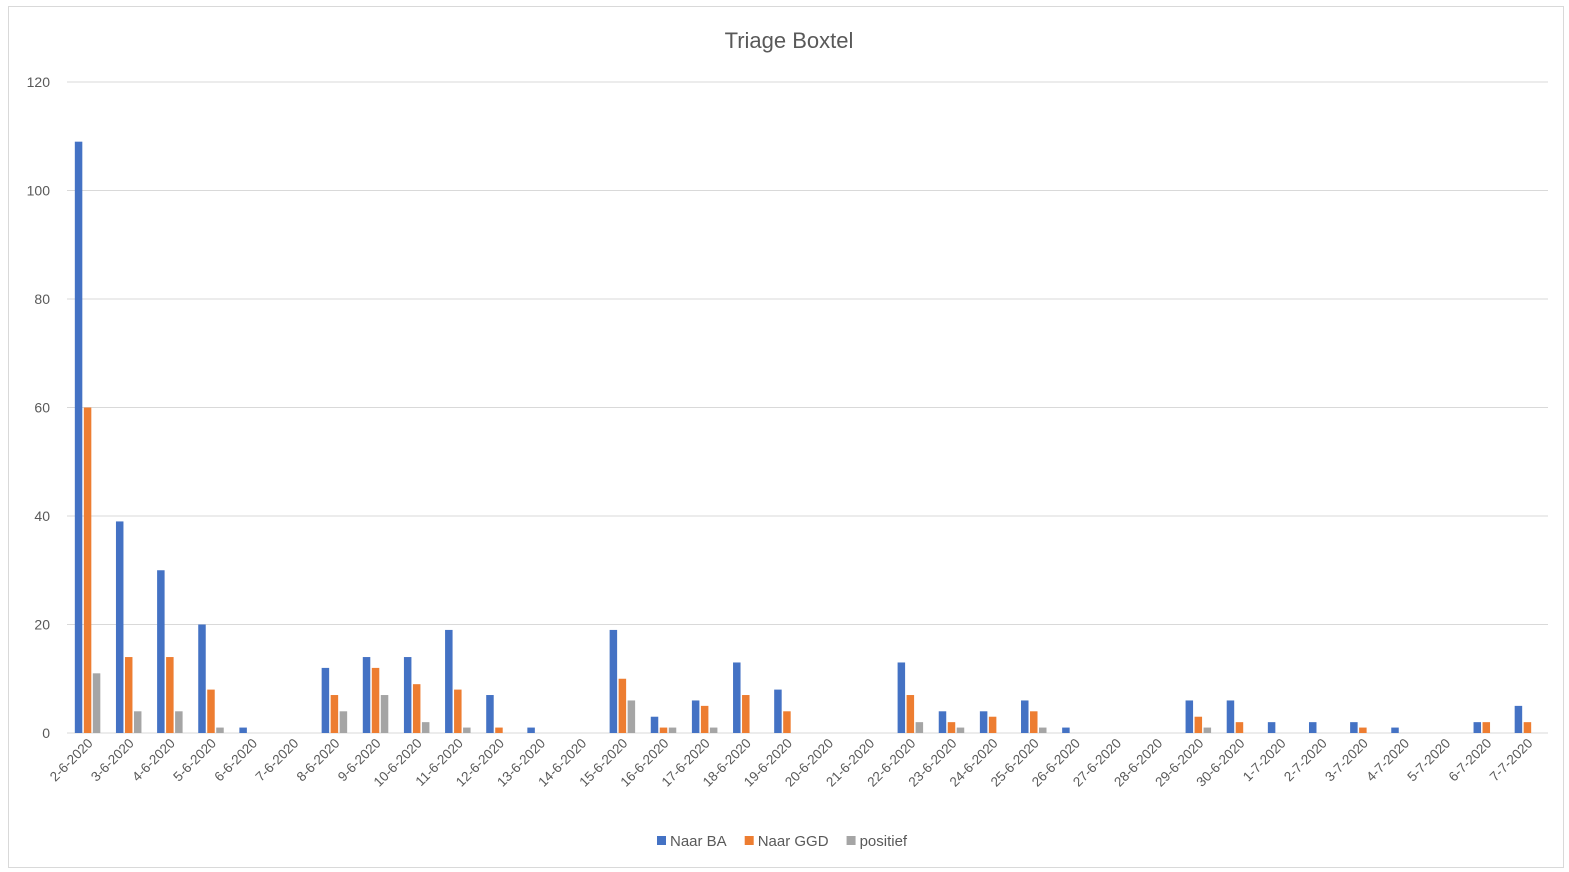  What do you see at coordinates (1305, 760) in the screenshot?
I see `x-tick-label: 2-7-2020` at bounding box center [1305, 760].